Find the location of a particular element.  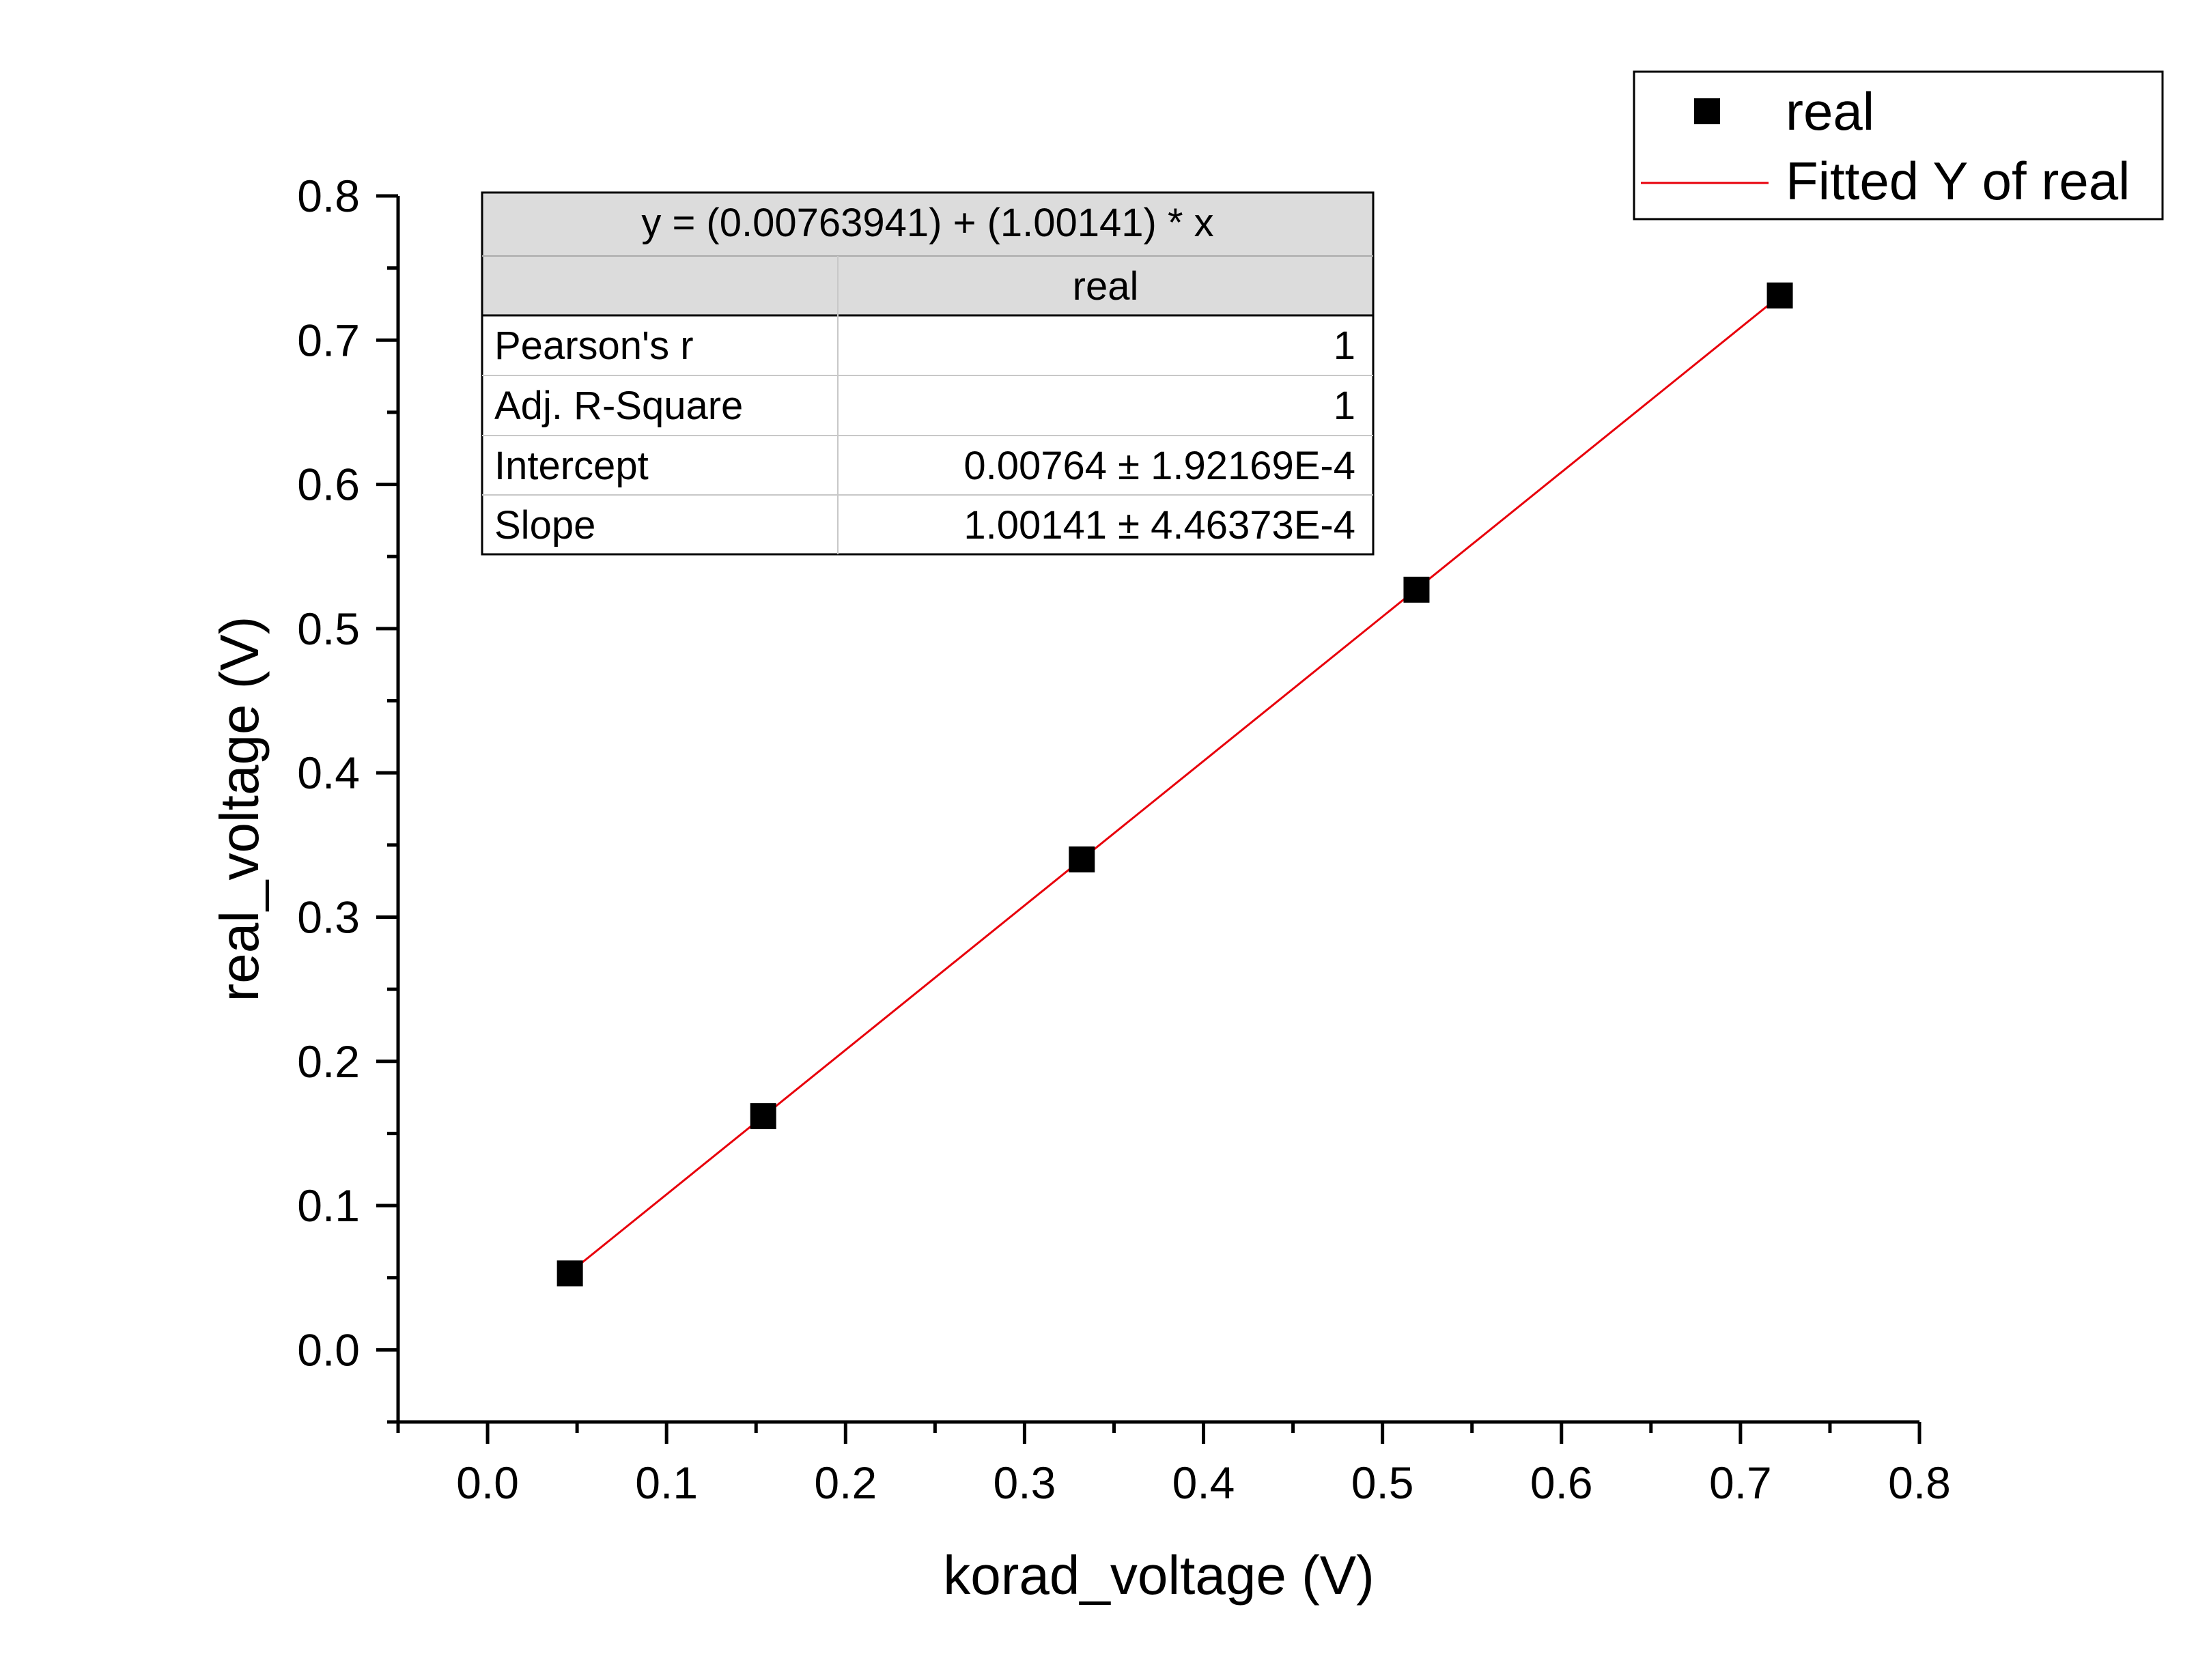

stats-column-header: real is located at coordinates (1106, 286).